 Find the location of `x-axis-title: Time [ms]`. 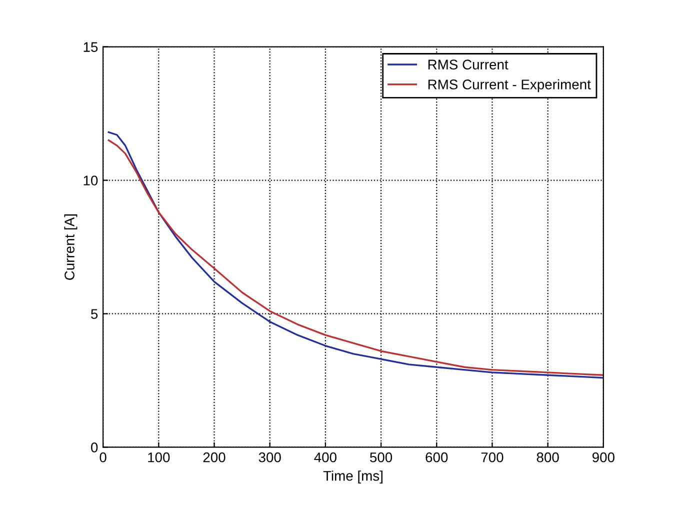

x-axis-title: Time [ms] is located at coordinates (352, 477).